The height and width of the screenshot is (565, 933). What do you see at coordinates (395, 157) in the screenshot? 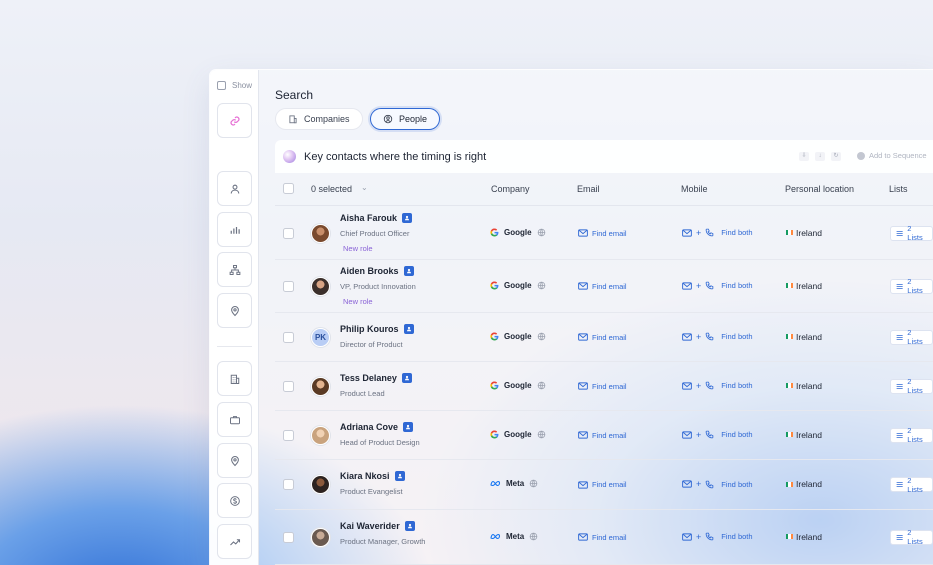
I see `ai-prompt-text: Key contacts where the timing is right` at bounding box center [395, 157].